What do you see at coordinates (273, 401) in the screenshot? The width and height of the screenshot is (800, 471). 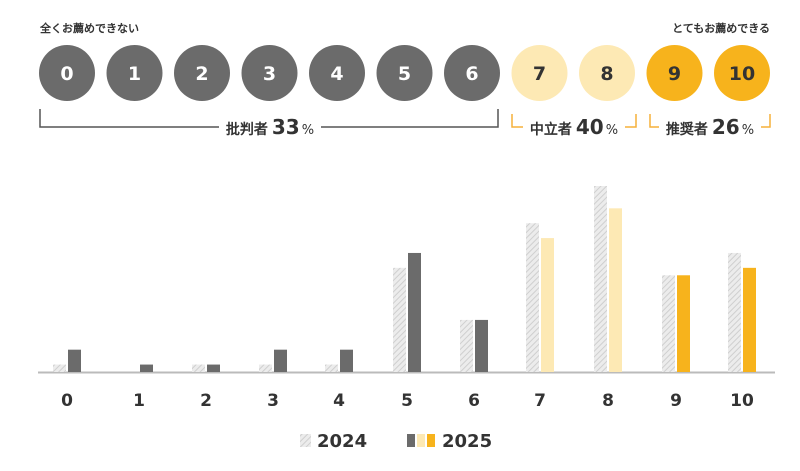 I see `x-tick-label: 3` at bounding box center [273, 401].